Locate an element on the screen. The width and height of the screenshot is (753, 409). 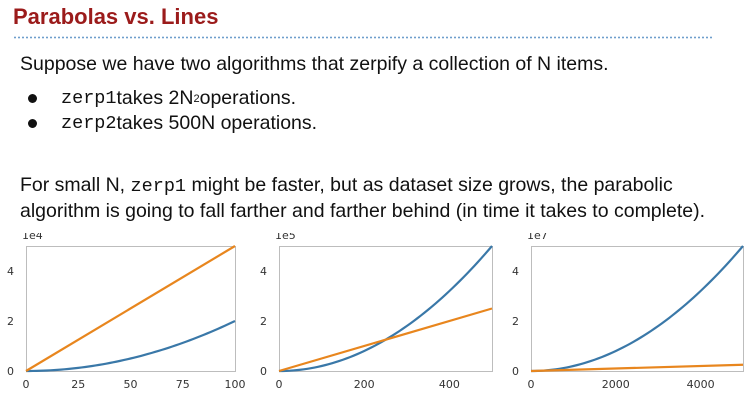
bullet-item-zerp2: zerp2 takes 500N operations. is located at coordinates (172, 123).